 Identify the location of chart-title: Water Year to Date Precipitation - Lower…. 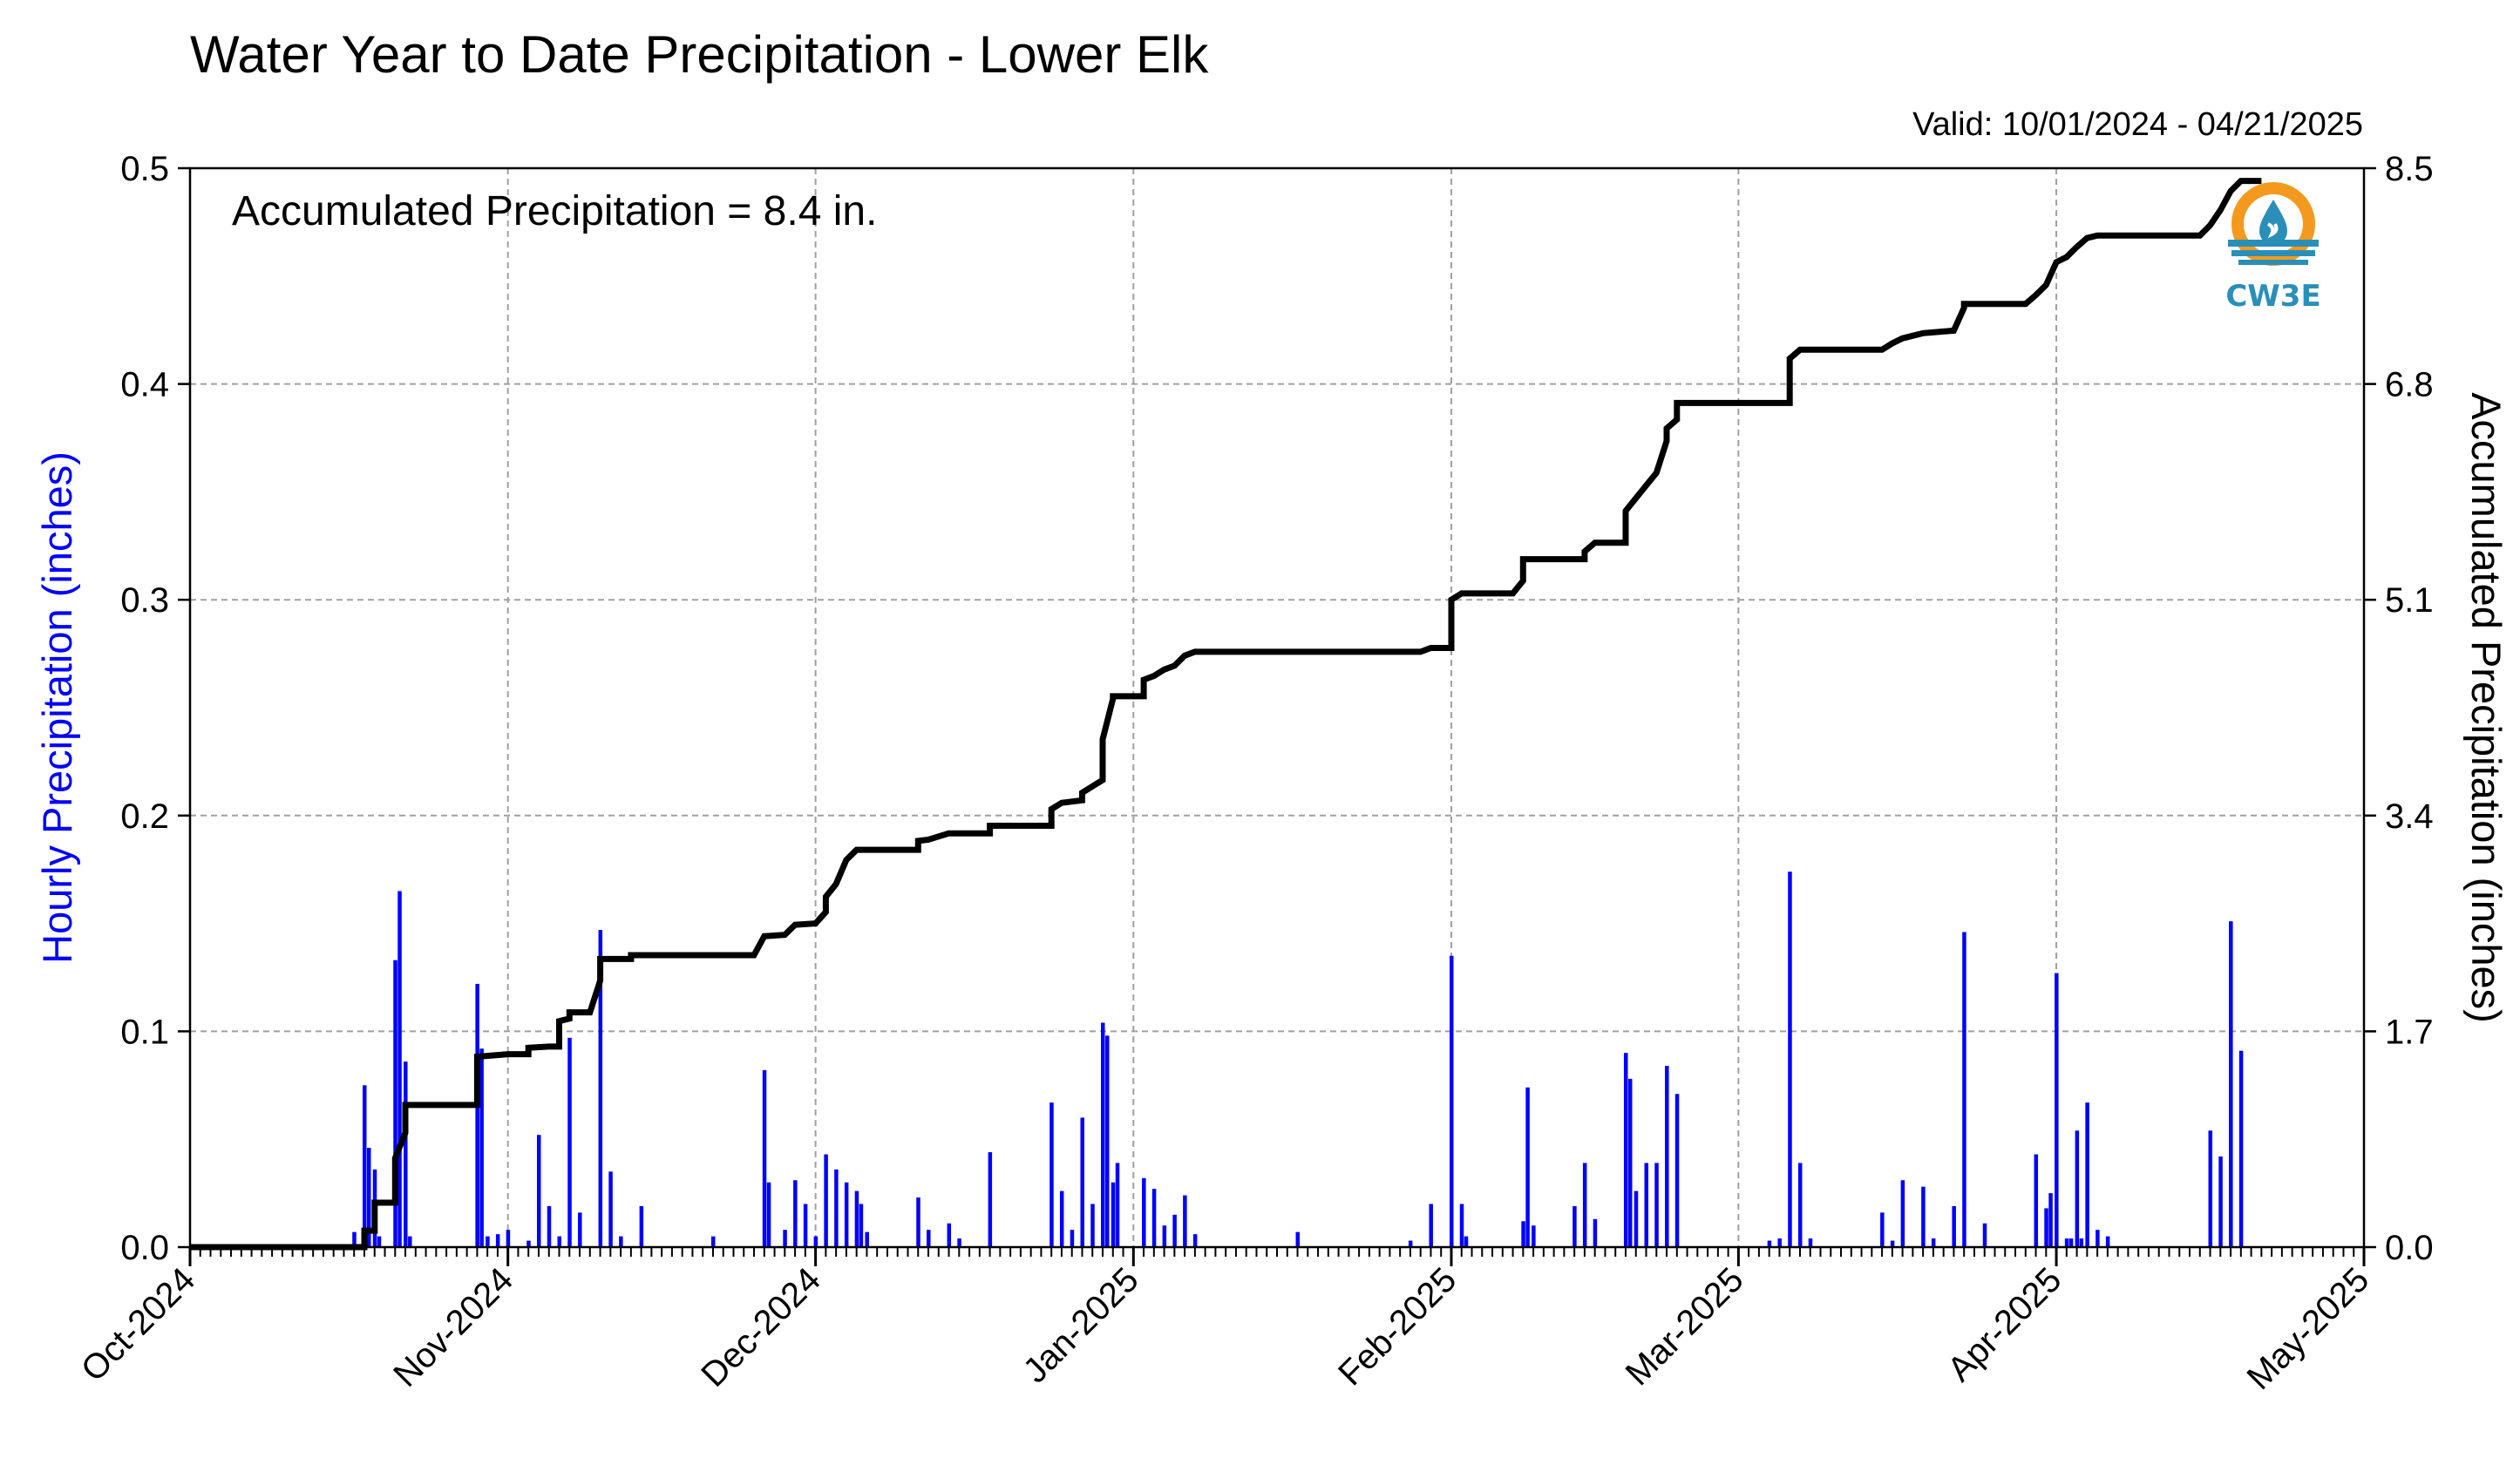
(699, 54).